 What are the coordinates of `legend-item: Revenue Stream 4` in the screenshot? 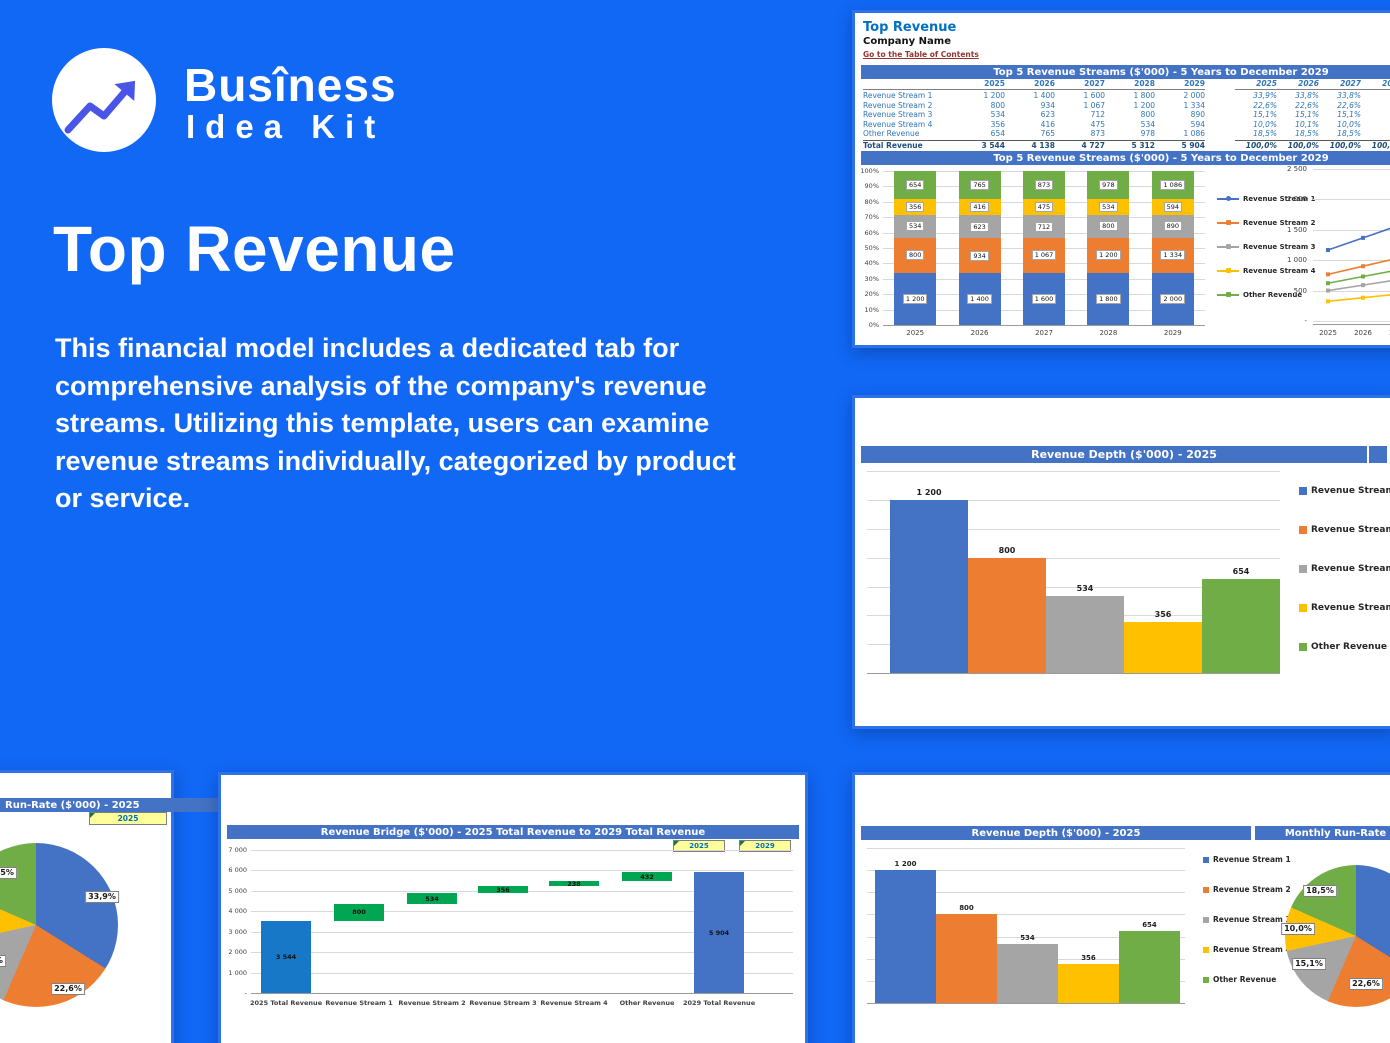 It's located at (1344, 608).